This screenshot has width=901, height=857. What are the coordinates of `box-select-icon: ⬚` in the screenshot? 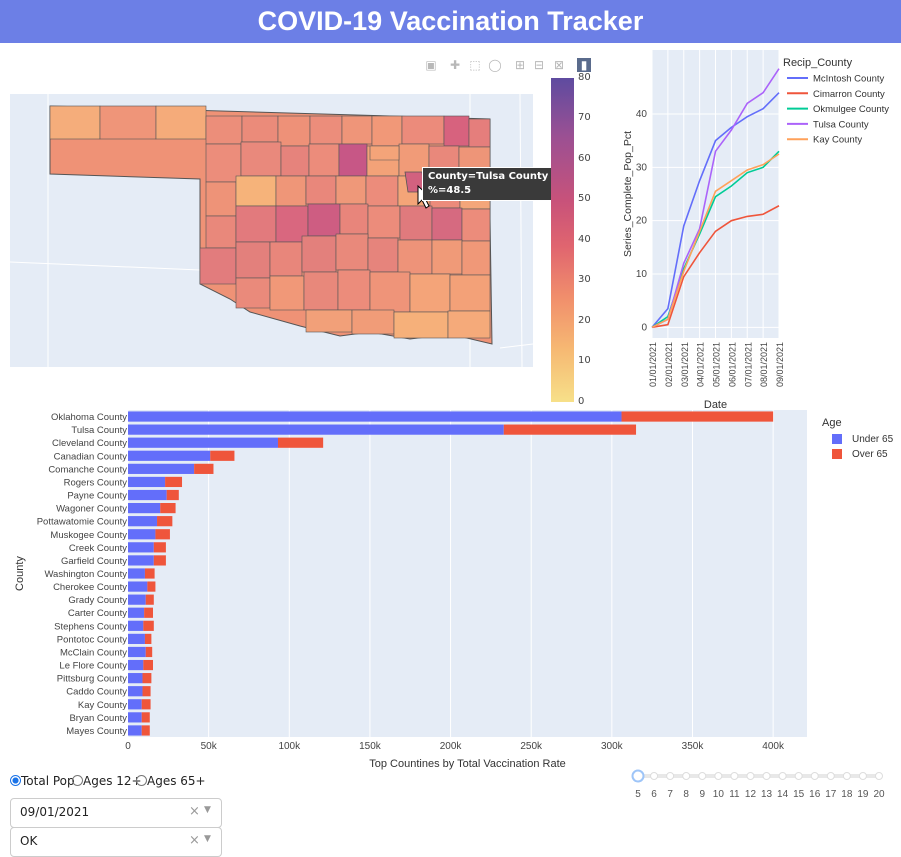 It's located at (475, 65).